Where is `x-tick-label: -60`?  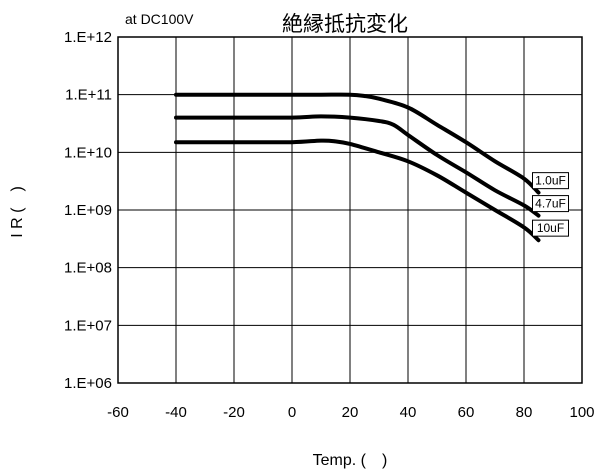
x-tick-label: -60 is located at coordinates (118, 412).